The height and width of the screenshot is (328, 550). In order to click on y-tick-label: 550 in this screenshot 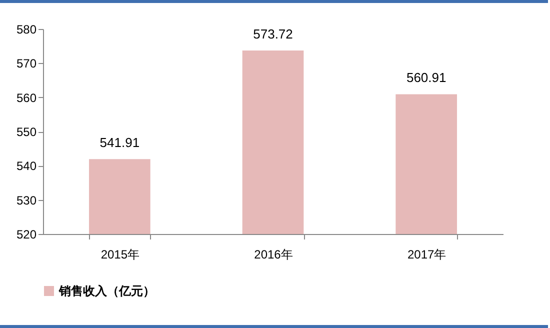, I will do `click(26, 132)`.